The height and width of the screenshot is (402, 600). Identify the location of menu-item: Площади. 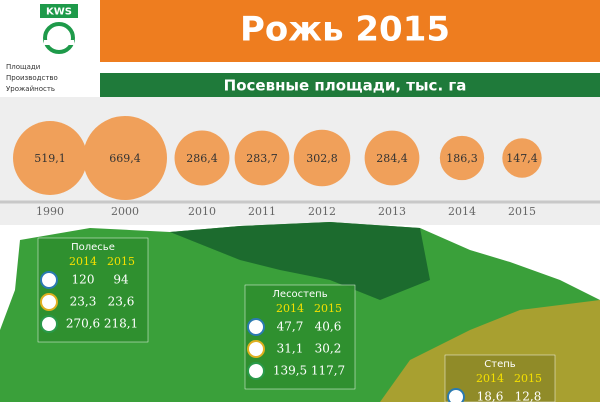
(23, 67).